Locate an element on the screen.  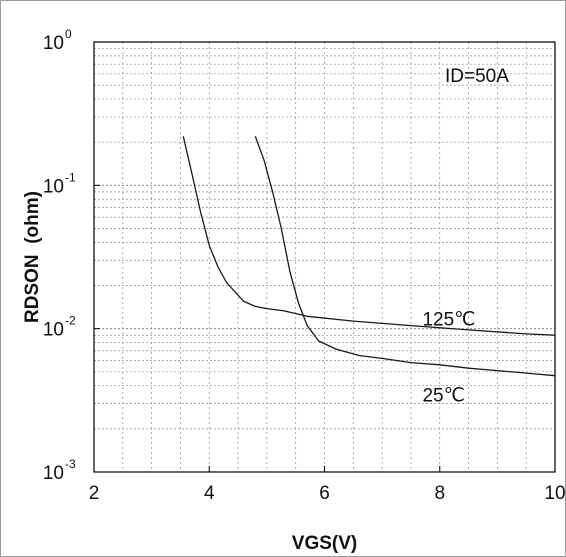
curve-label-125c: 125℃ is located at coordinates (448, 320).